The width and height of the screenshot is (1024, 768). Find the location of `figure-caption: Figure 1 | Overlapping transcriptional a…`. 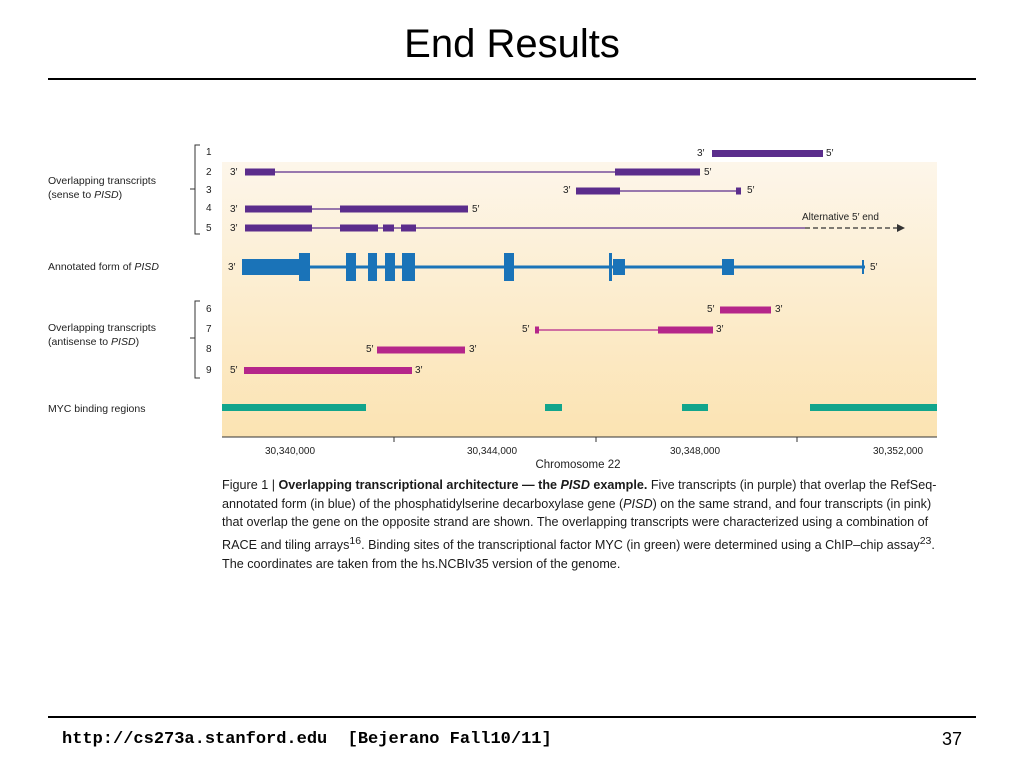

figure-caption: Figure 1 | Overlapping transcriptional a… is located at coordinates (584, 524).